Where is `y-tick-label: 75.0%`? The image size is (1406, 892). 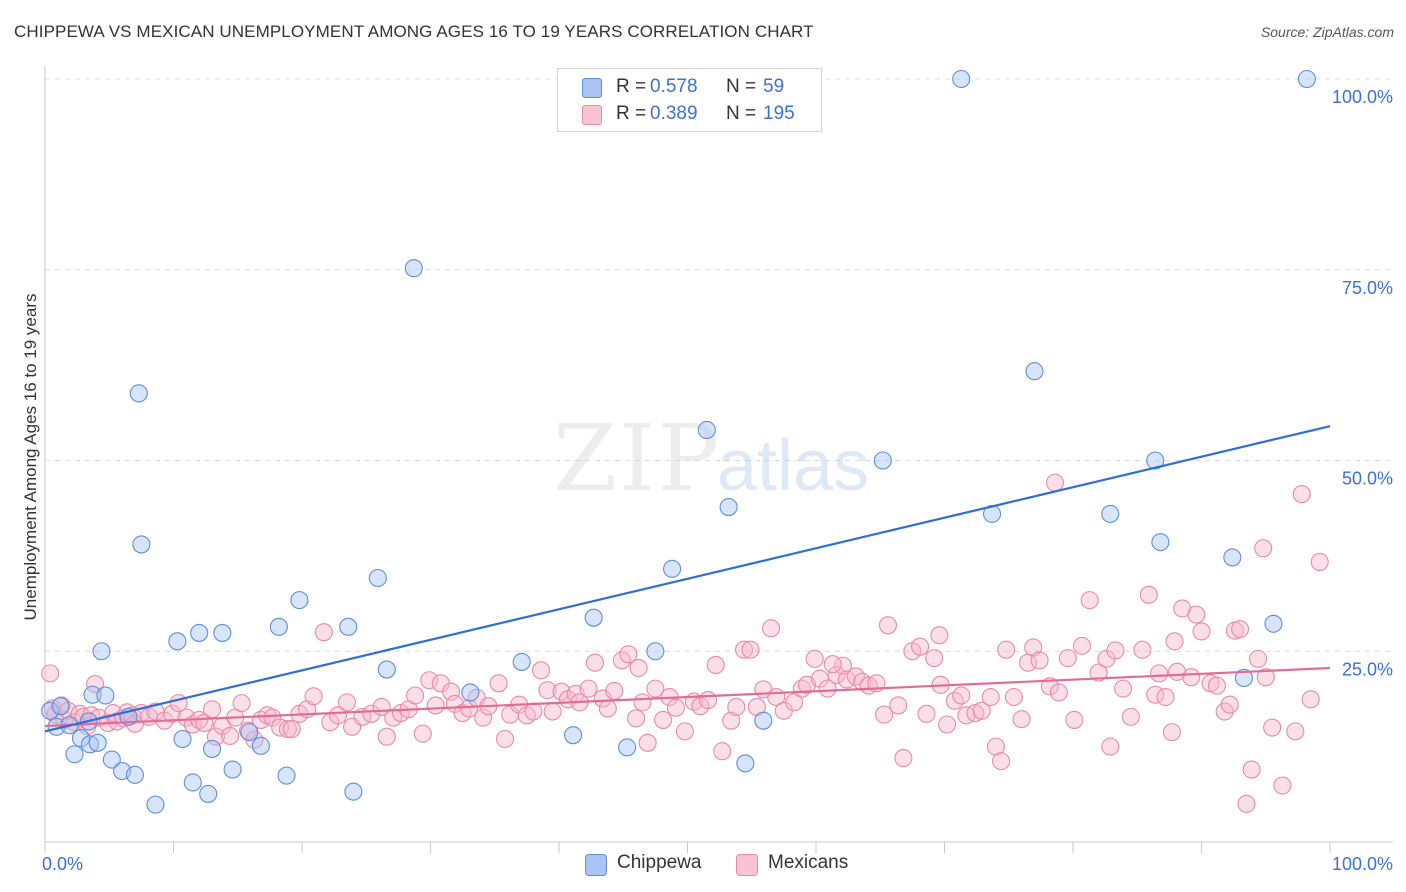
y-tick-label: 75.0% is located at coordinates (1367, 288).